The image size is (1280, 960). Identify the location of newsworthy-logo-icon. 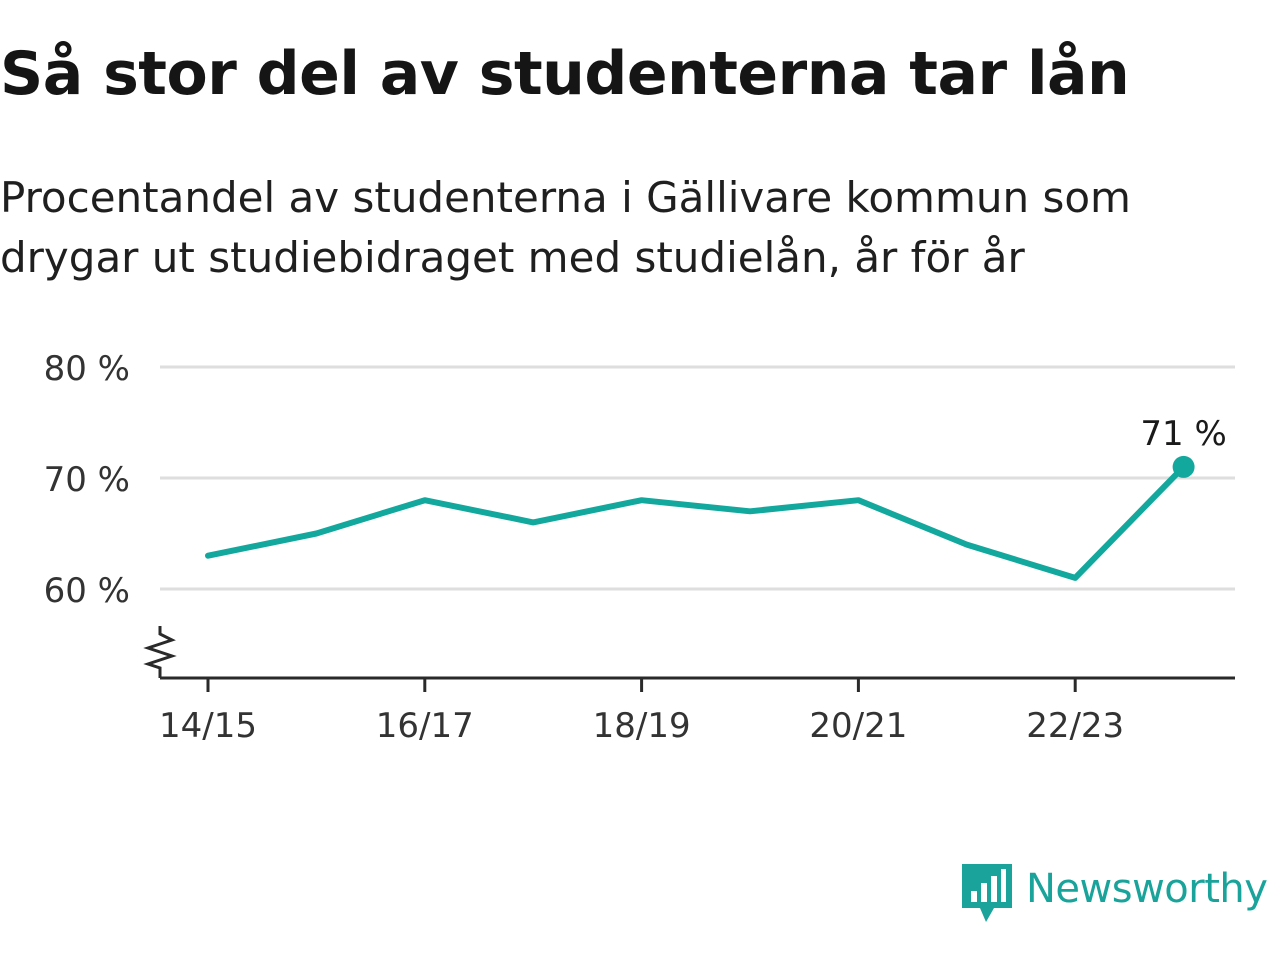
(987, 893).